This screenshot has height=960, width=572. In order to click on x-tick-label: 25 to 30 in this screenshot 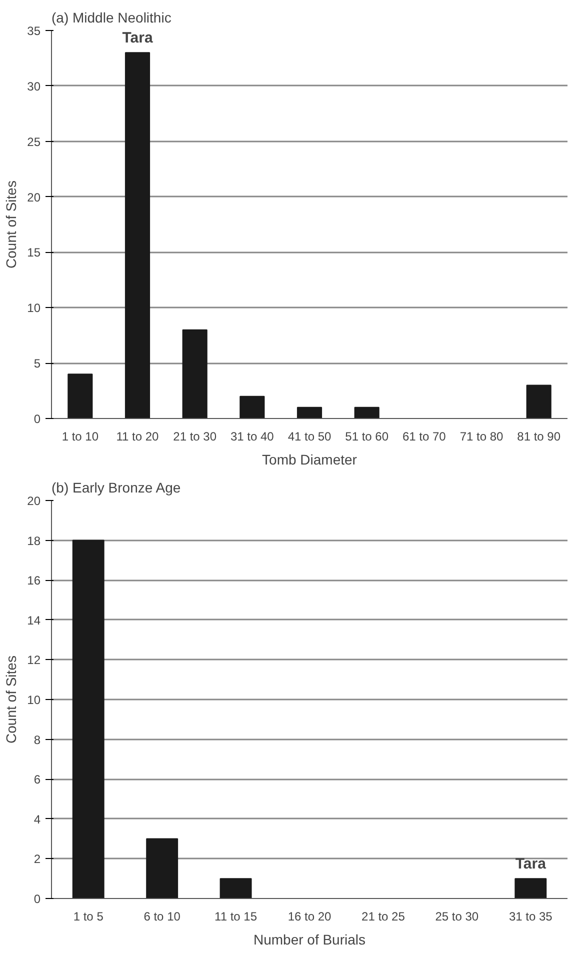, I will do `click(457, 917)`.